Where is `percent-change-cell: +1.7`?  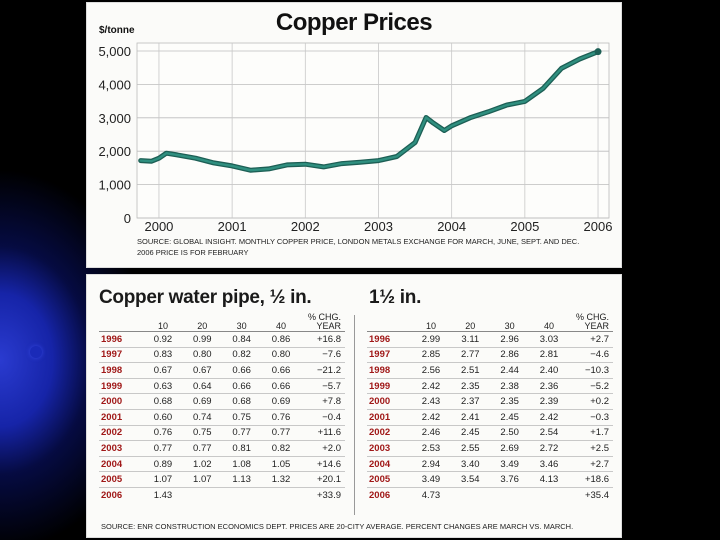 percent-change-cell: +1.7 is located at coordinates (590, 432).